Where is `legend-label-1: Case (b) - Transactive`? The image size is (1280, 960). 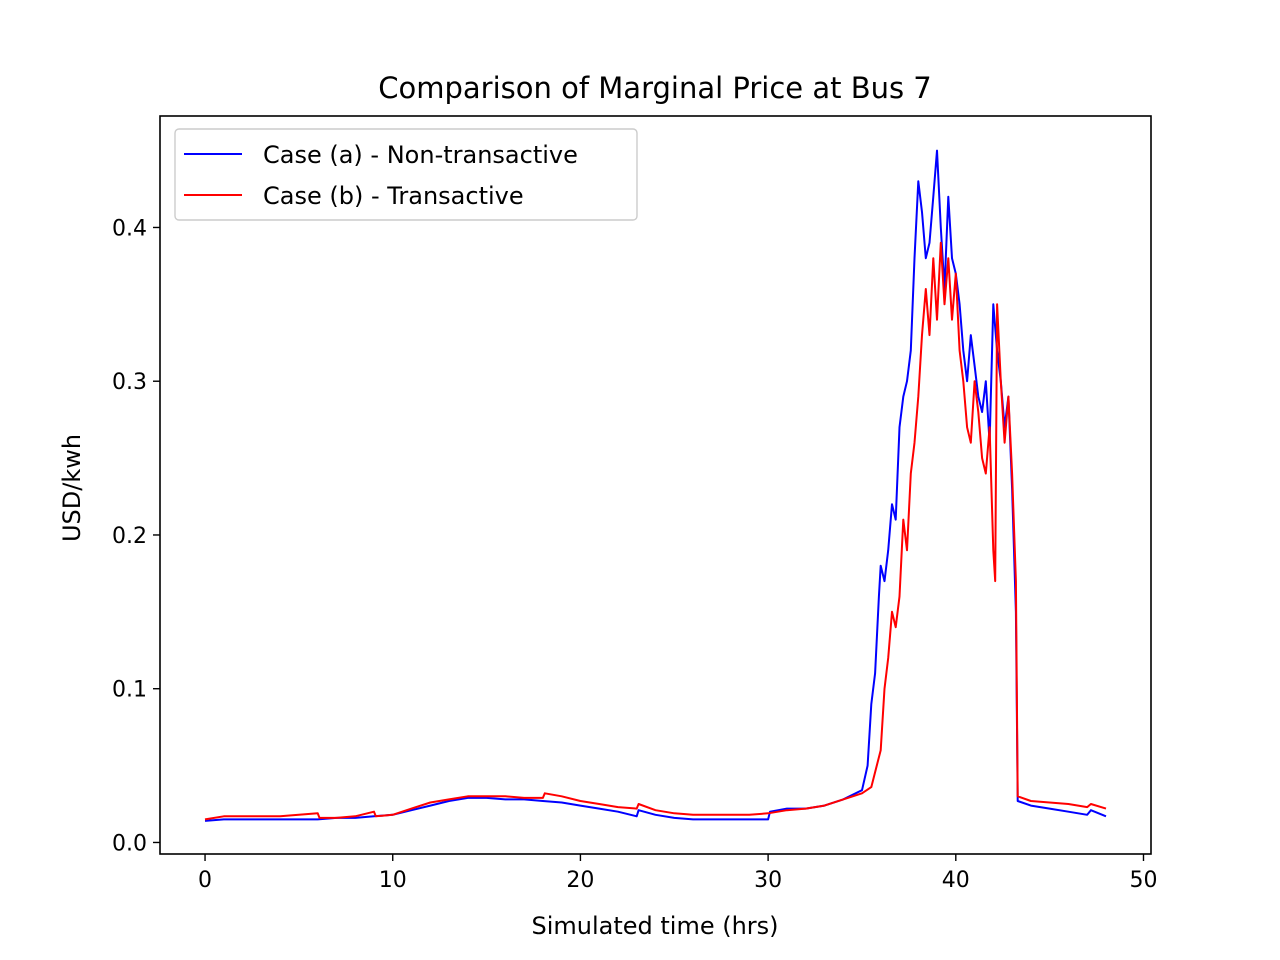
legend-label-1: Case (b) - Transactive is located at coordinates (393, 196).